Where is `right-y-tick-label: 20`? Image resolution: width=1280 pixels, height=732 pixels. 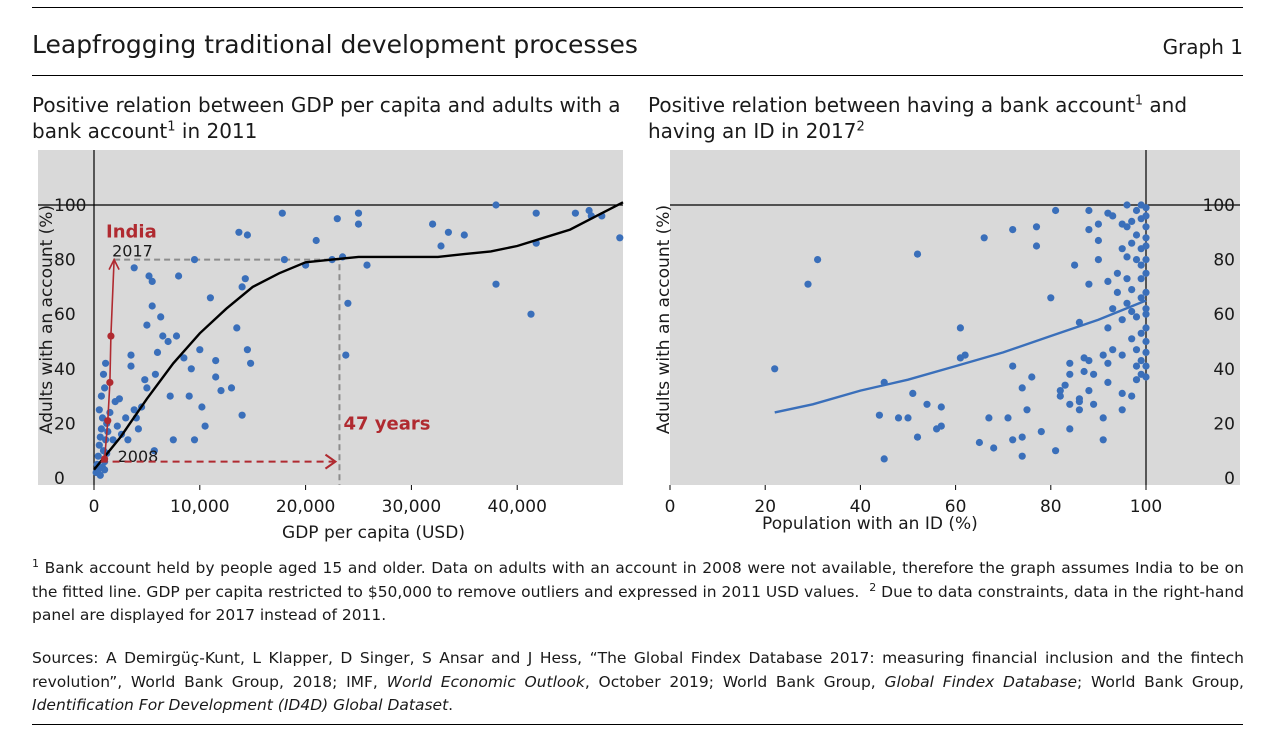 right-y-tick-label: 20 is located at coordinates (1224, 424).